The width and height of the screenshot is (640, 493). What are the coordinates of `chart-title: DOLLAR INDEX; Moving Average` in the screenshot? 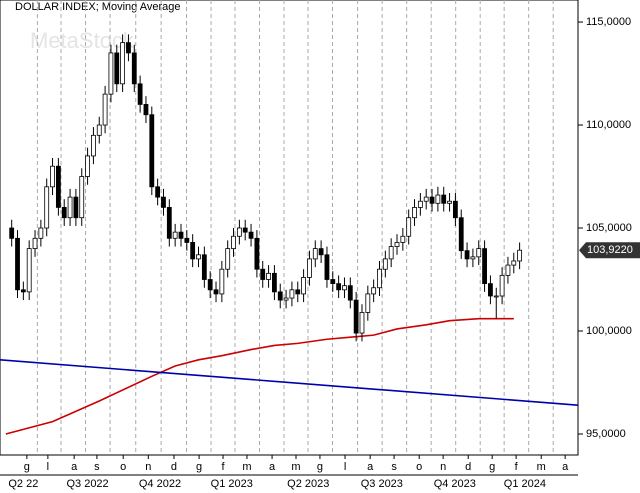 It's located at (97, 7).